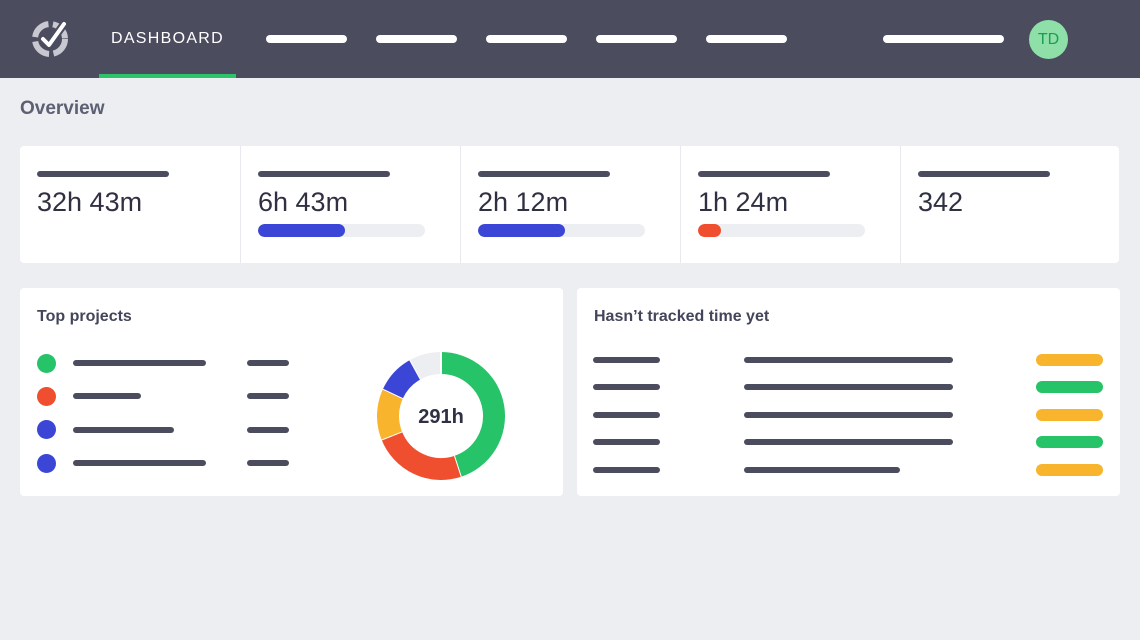 This screenshot has height=640, width=1140. What do you see at coordinates (84, 316) in the screenshot?
I see `card-title: Top projects` at bounding box center [84, 316].